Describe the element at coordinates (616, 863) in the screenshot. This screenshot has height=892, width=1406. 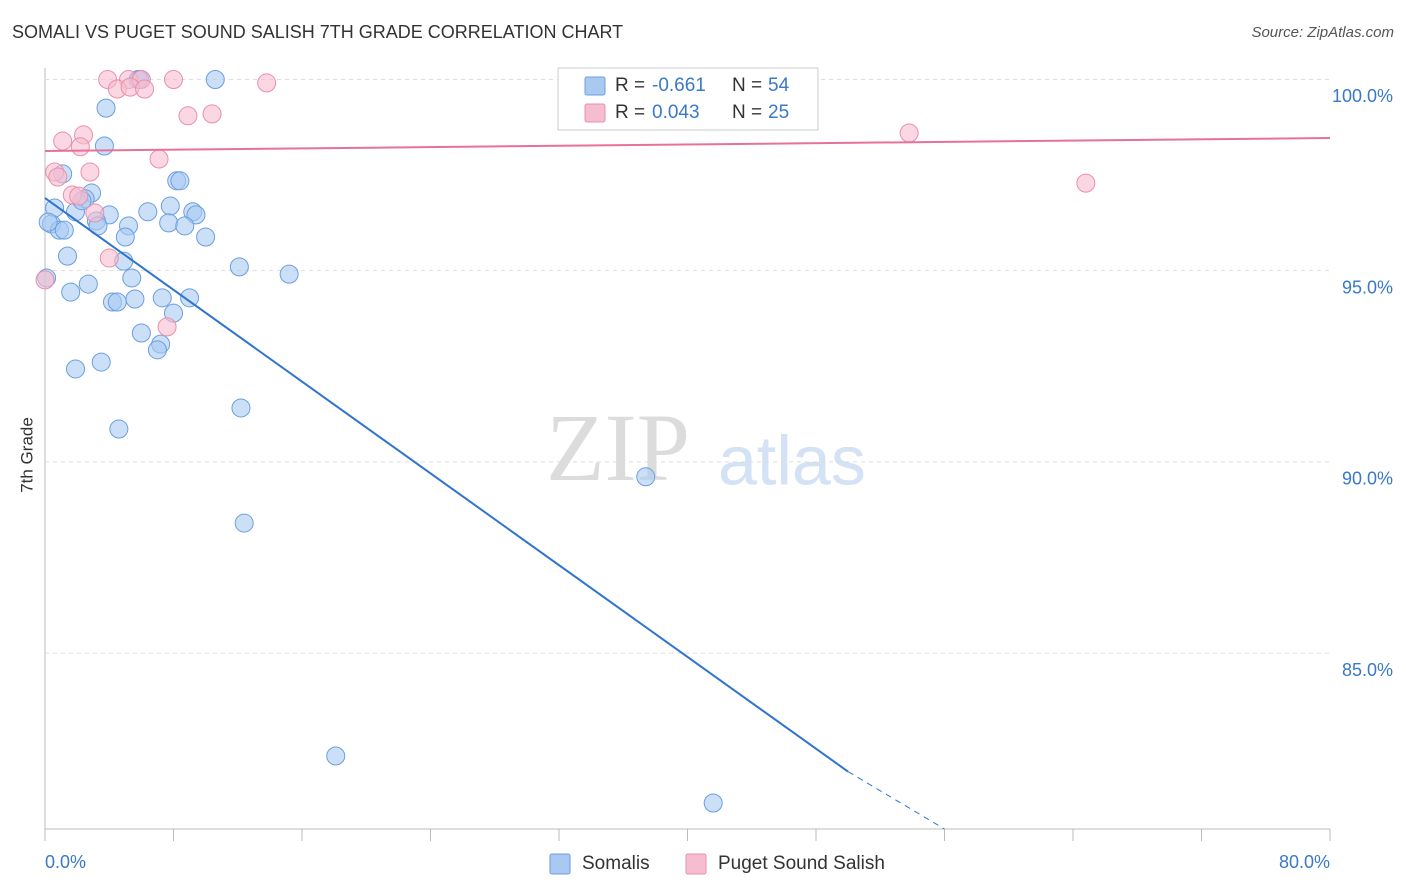
I see `legend-label: Somalis` at that location.